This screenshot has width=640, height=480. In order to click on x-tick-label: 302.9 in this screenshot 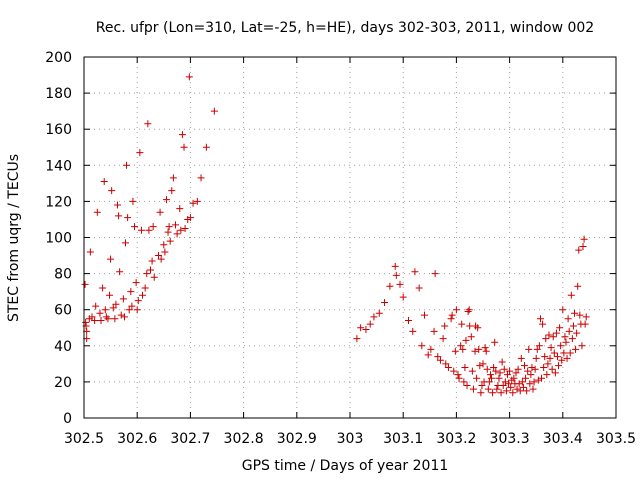, I will do `click(297, 439)`.